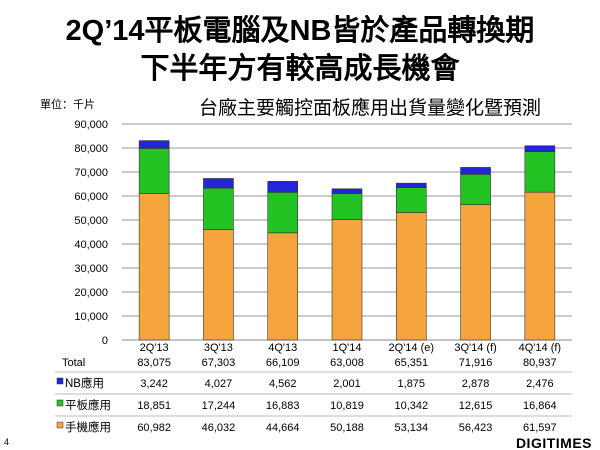 Image resolution: width=600 pixels, height=450 pixels. Describe the element at coordinates (88, 405) in the screenshot. I see `legend-label: 平板應用` at that location.